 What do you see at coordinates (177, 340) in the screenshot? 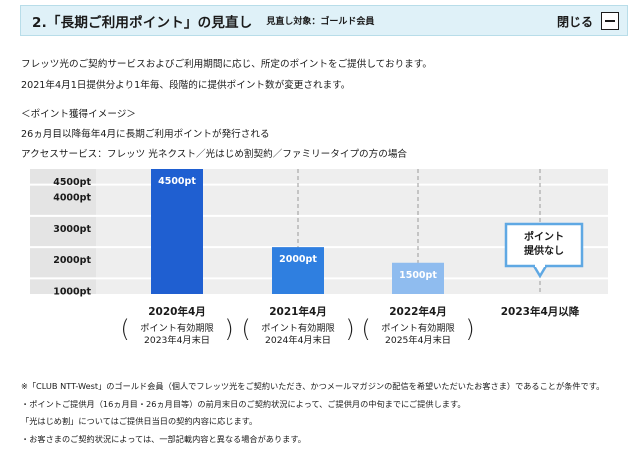
I see `expiry-label: 2023年4月末日` at bounding box center [177, 340].